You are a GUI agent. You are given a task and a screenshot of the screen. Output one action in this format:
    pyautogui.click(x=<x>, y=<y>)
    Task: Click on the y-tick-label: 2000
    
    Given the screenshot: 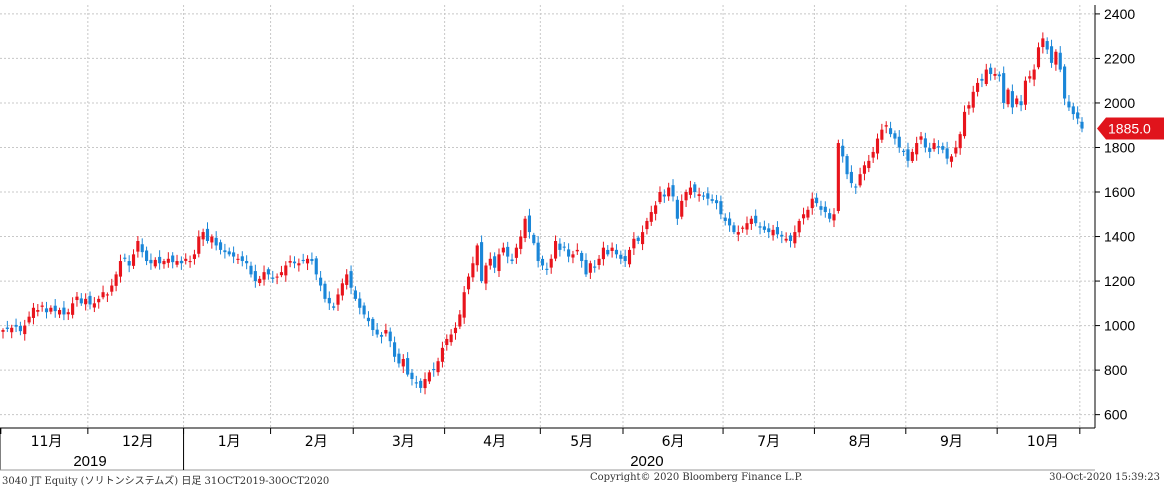 What is the action you would take?
    pyautogui.click(x=1119, y=103)
    